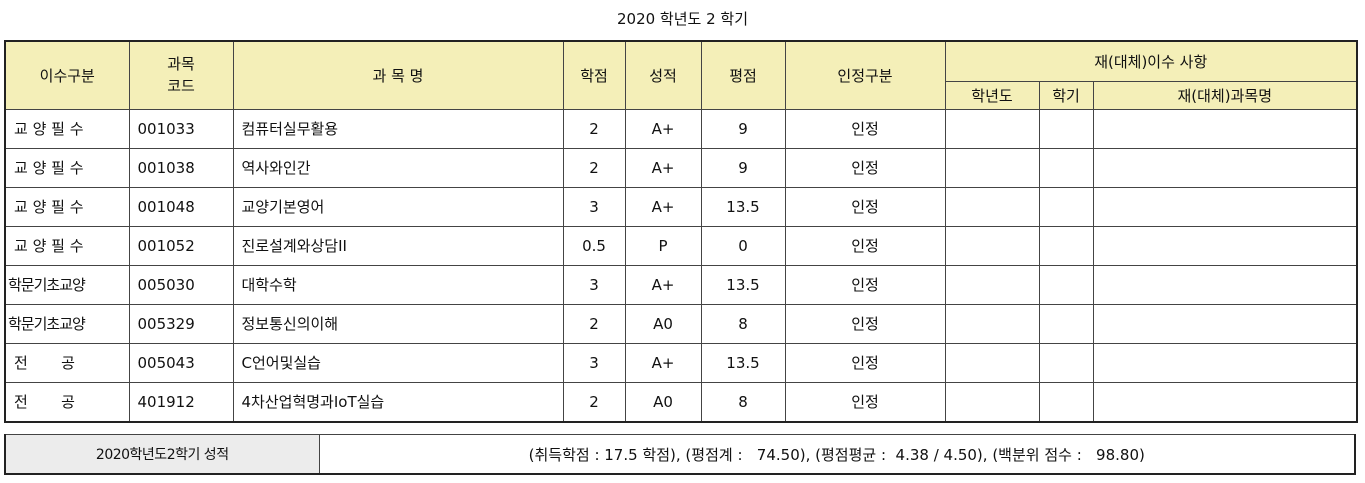 The image size is (1365, 483). What do you see at coordinates (398, 284) in the screenshot?
I see `cell-name: 대학수학` at bounding box center [398, 284].